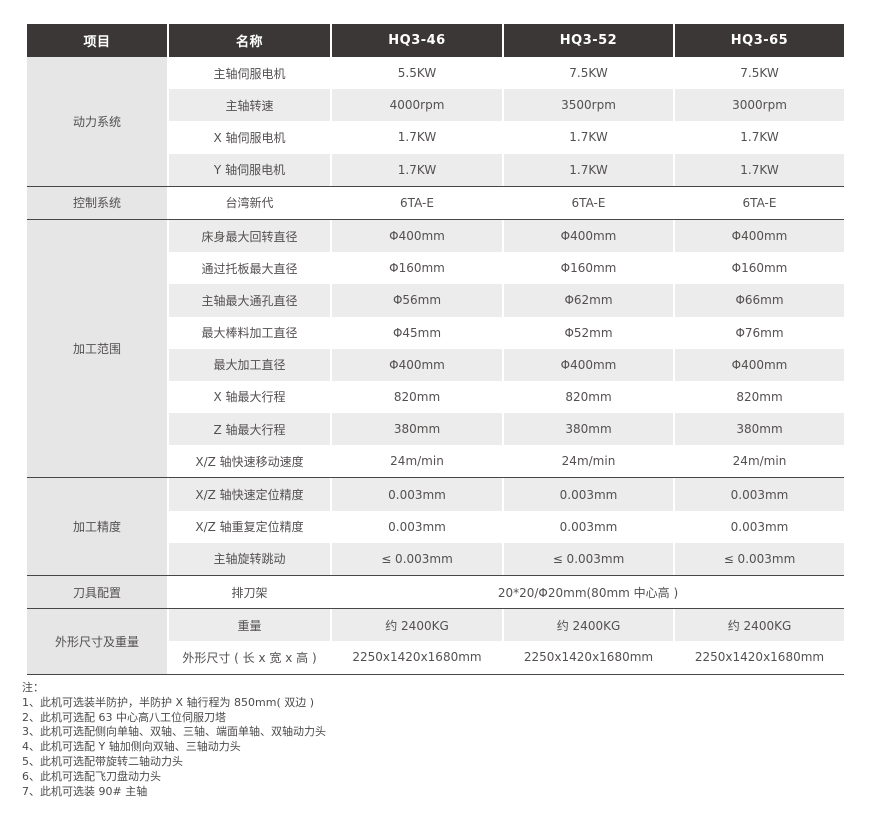 The height and width of the screenshot is (814, 869). What do you see at coordinates (506, 73) in the screenshot?
I see `table-row: 主轴伺服电机 5.5KW 7.5KW 7.5KW` at bounding box center [506, 73].